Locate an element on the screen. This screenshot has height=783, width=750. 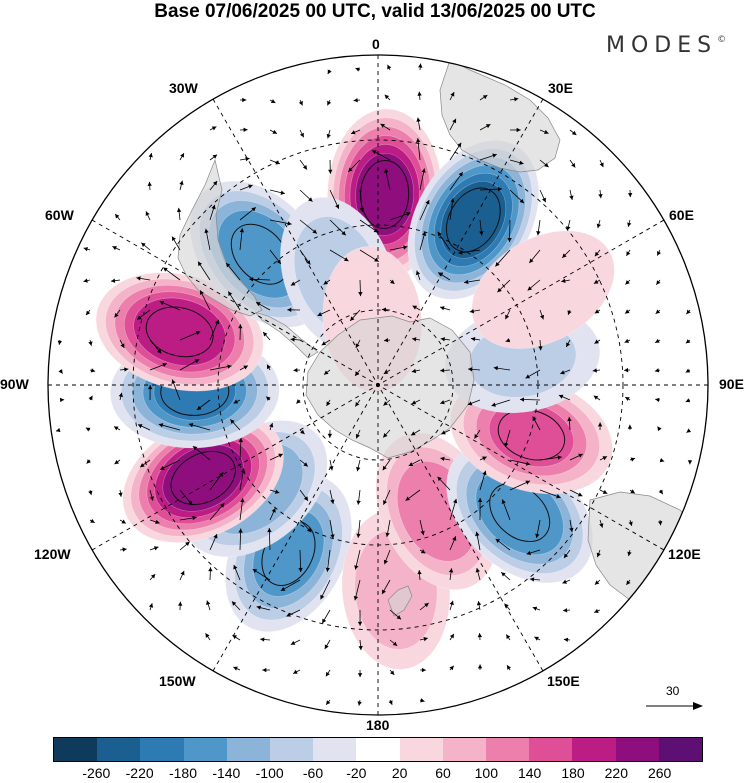
streamline-ring is located at coordinates (531, 435).